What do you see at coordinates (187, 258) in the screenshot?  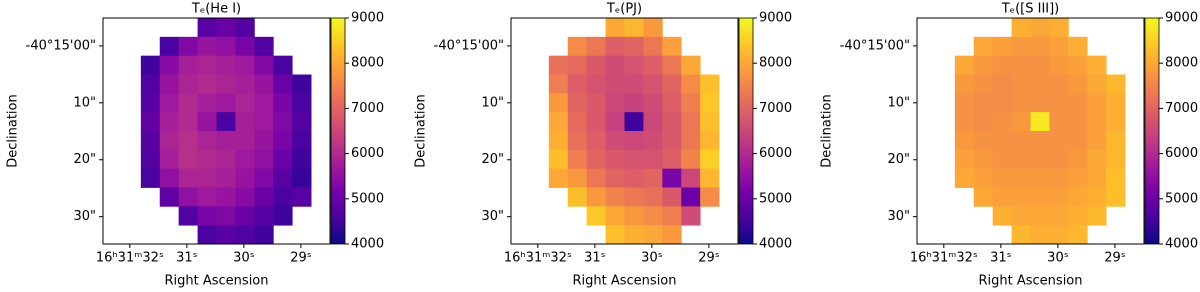 I see `x-tick-label: 31ˢ` at bounding box center [187, 258].